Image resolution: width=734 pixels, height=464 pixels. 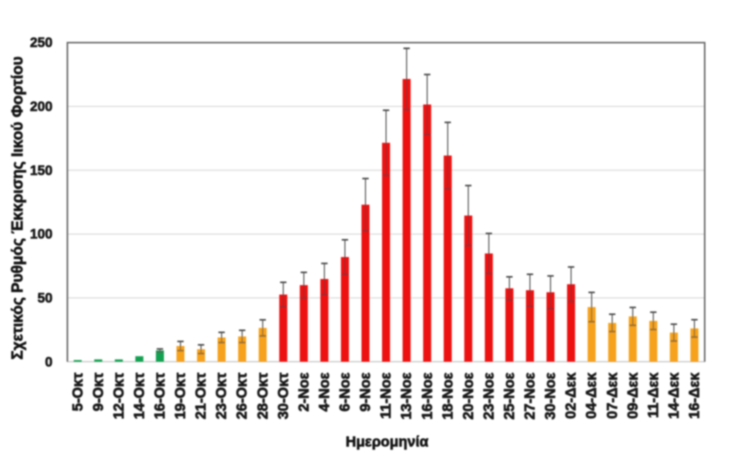 I want to click on svg-text: Ημερομηνία, so click(x=387, y=443).